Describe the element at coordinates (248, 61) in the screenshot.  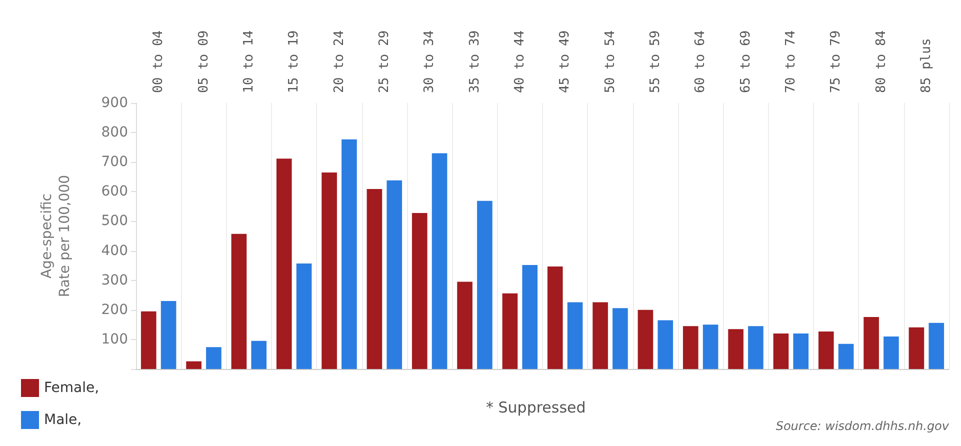
I see `x-tick-label: 10 to 14` at that location.